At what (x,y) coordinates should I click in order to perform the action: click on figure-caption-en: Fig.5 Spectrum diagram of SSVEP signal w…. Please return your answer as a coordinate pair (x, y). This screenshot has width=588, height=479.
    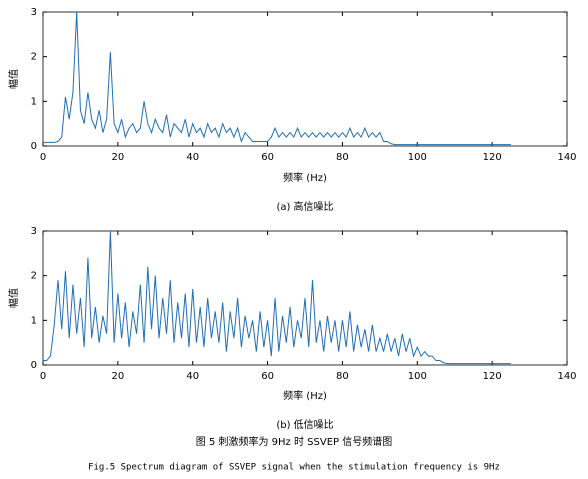
    Looking at the image, I should click on (294, 468).